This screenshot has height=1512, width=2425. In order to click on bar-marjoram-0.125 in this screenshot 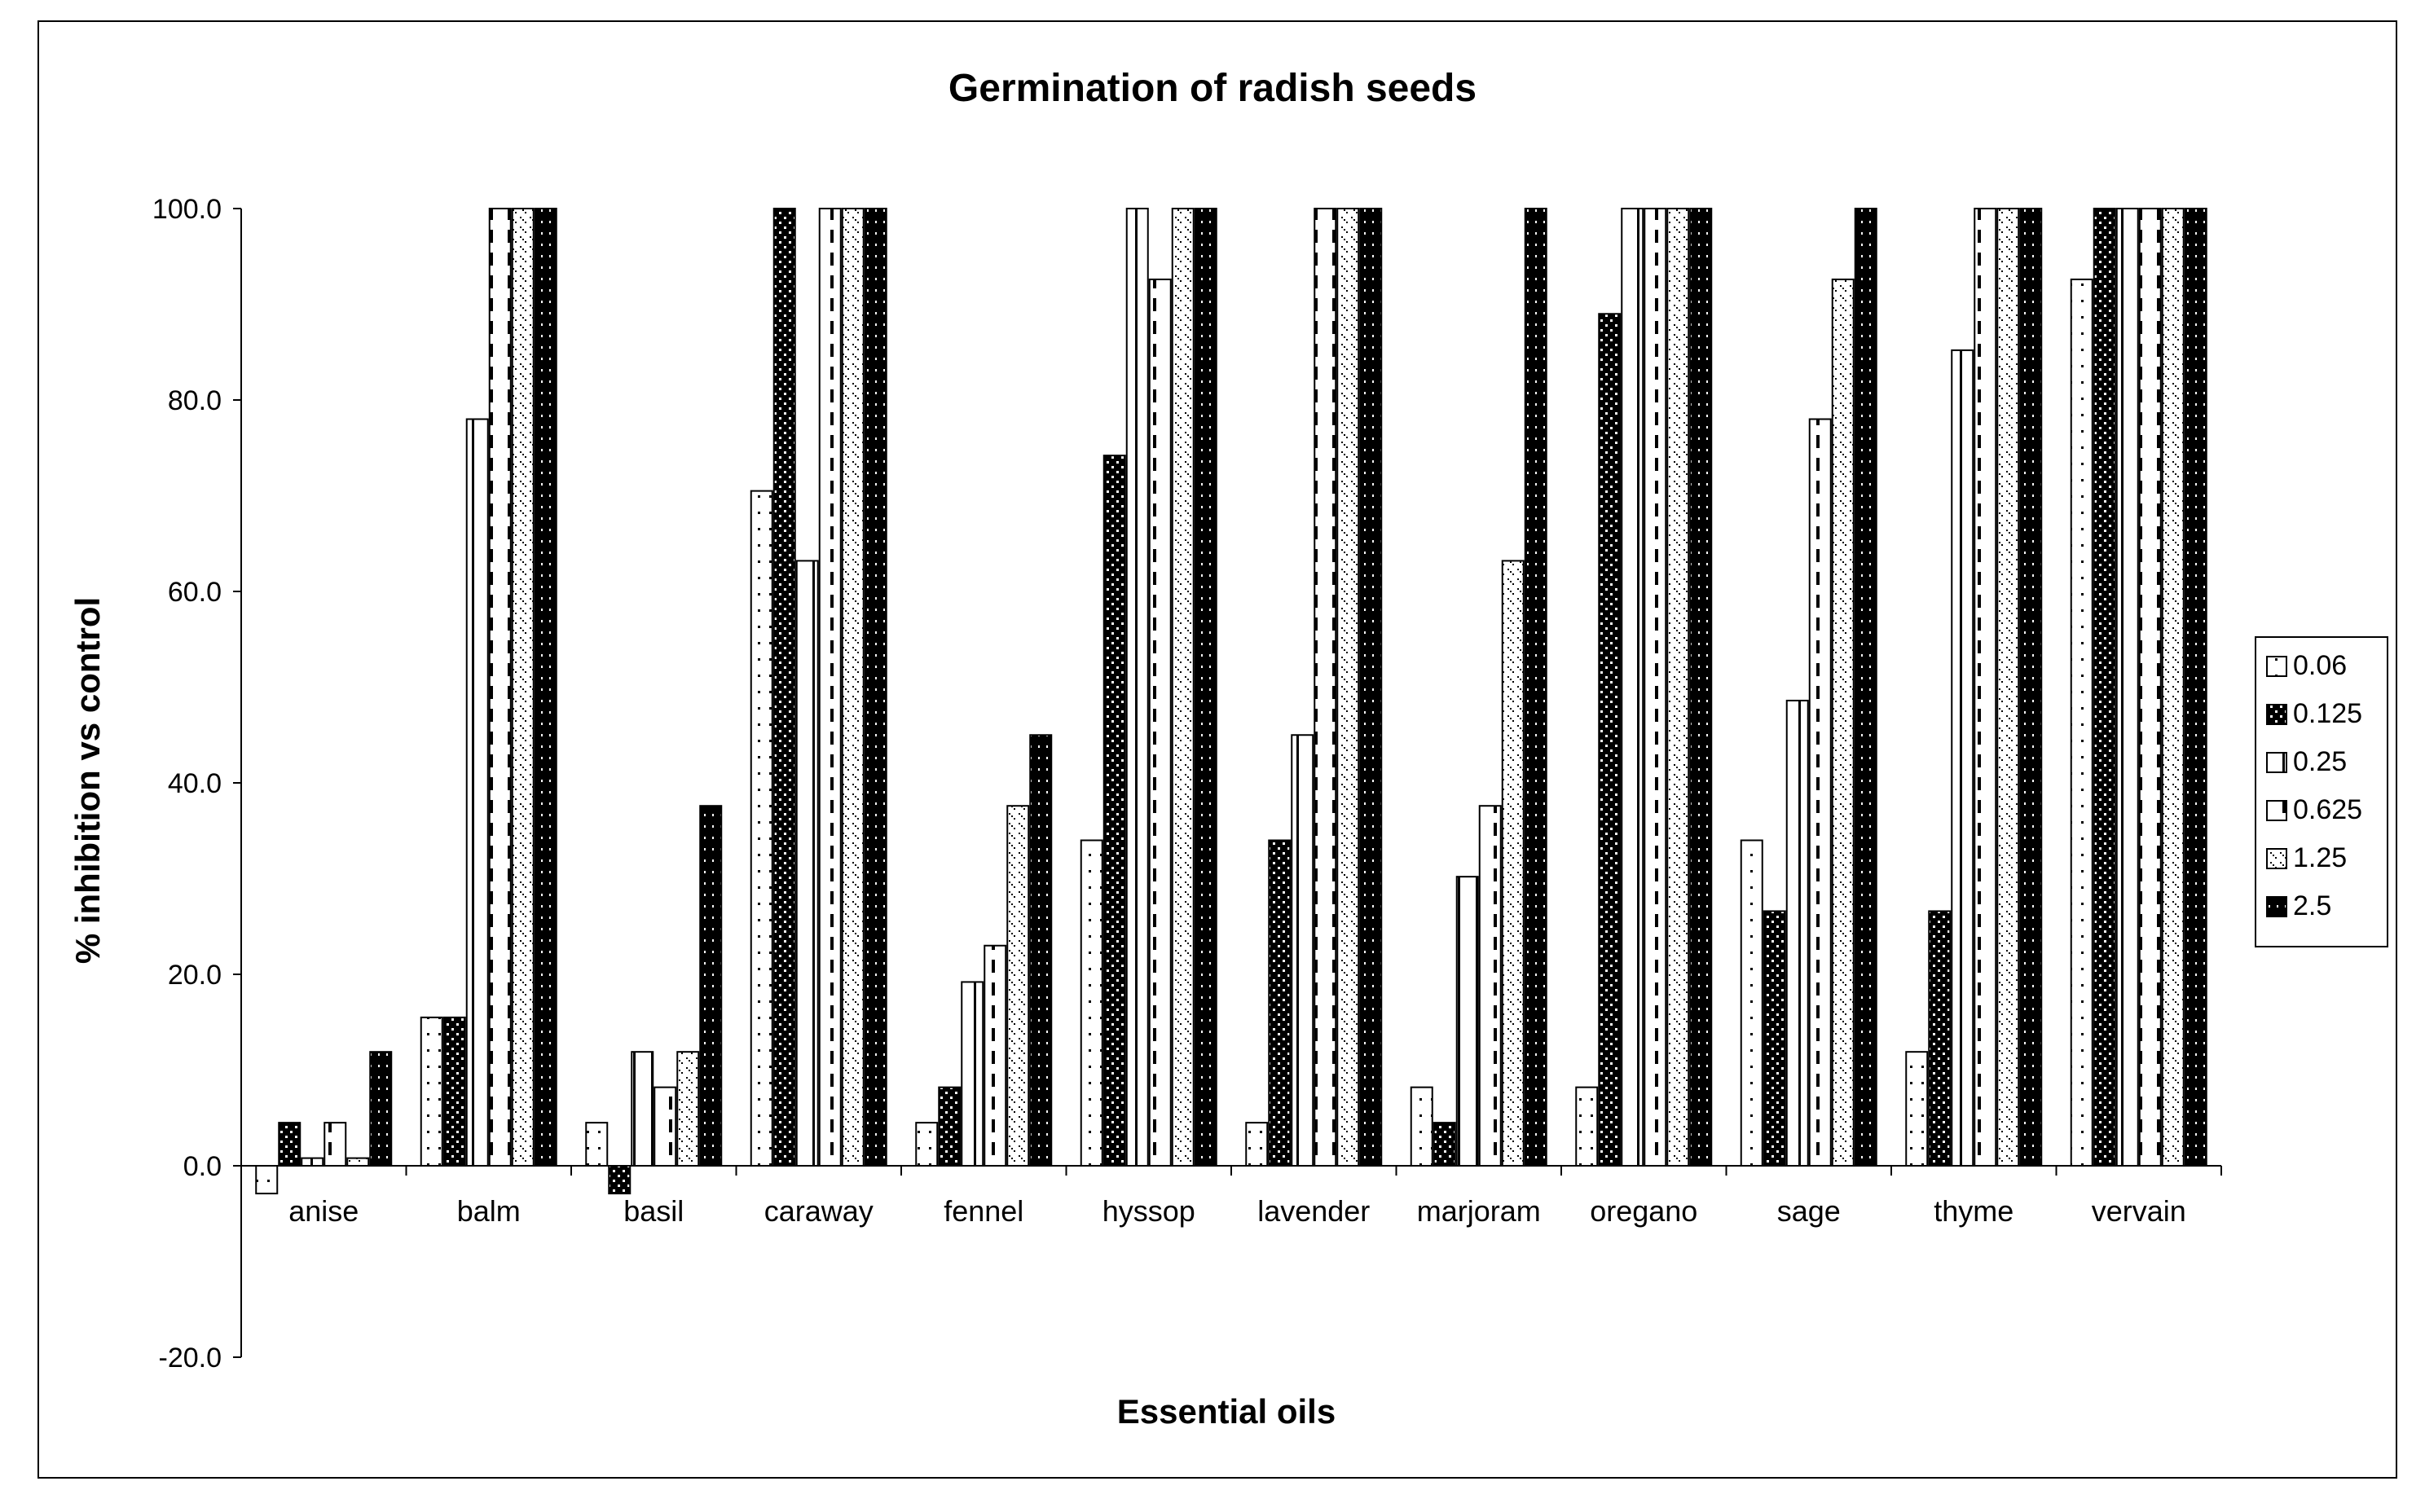, I will do `click(1444, 1144)`.